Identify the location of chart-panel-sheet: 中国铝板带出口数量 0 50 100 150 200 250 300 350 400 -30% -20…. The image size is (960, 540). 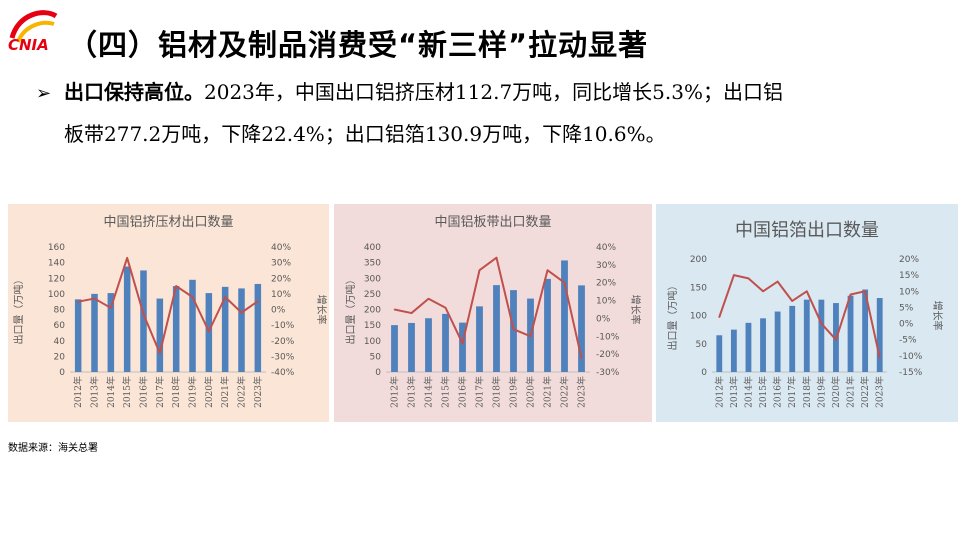
(493, 313).